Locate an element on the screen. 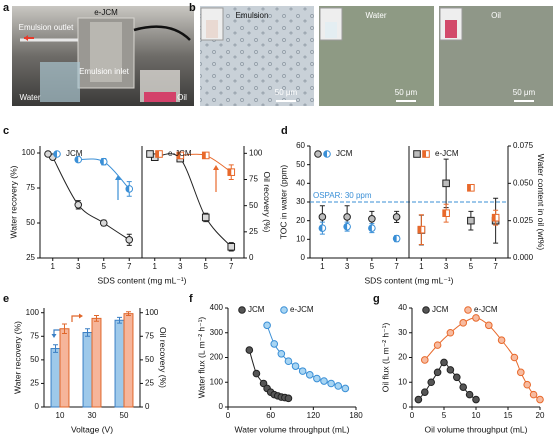 The width and height of the screenshot is (554, 445). y-tick-label: 100 is located at coordinates (33, 312).